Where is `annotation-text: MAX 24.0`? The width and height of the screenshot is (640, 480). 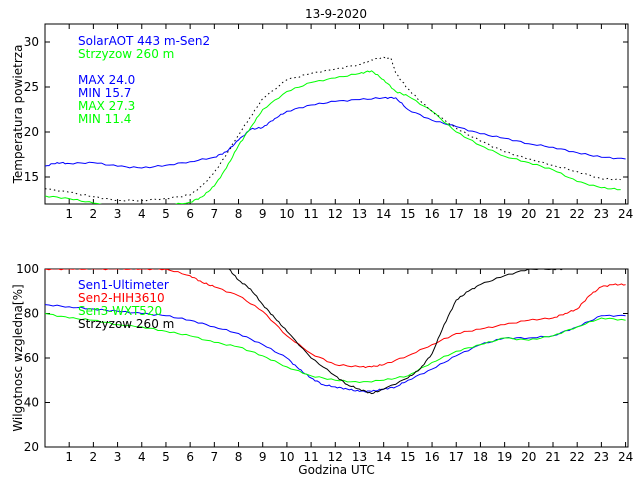 annotation-text: MAX 24.0 is located at coordinates (106, 80).